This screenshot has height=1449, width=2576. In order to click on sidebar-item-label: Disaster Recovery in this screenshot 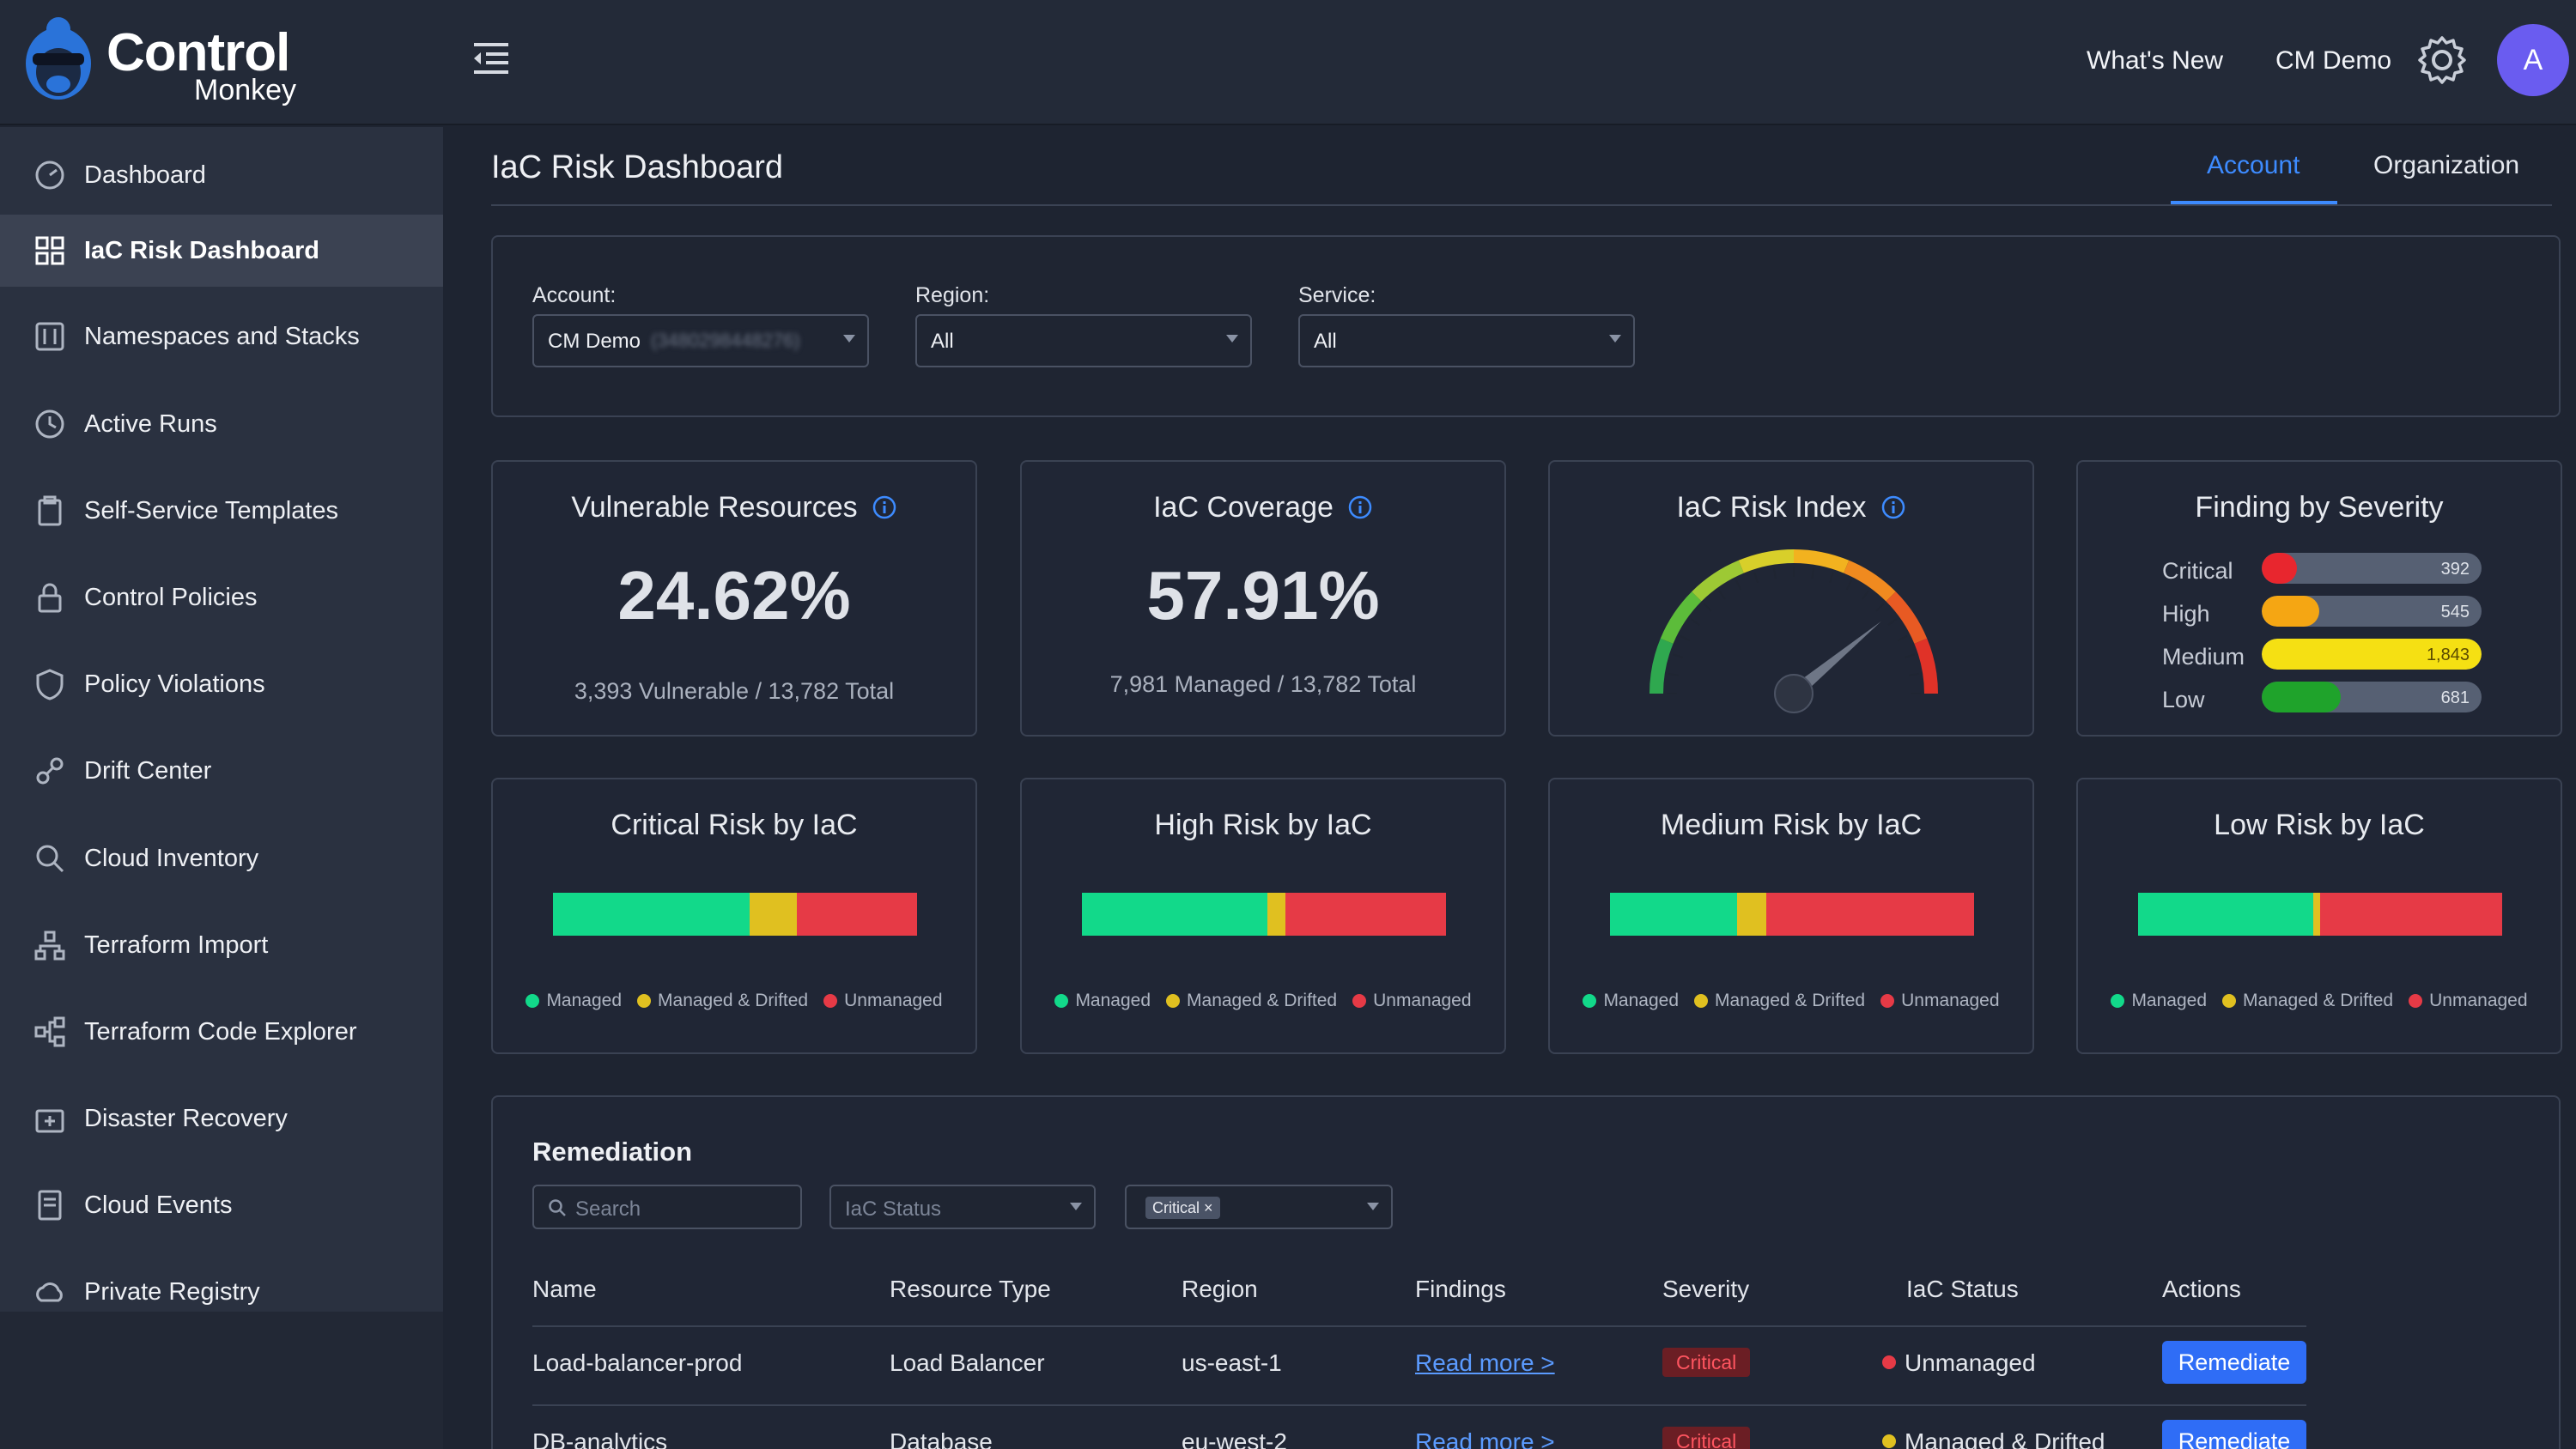, I will do `click(186, 1118)`.